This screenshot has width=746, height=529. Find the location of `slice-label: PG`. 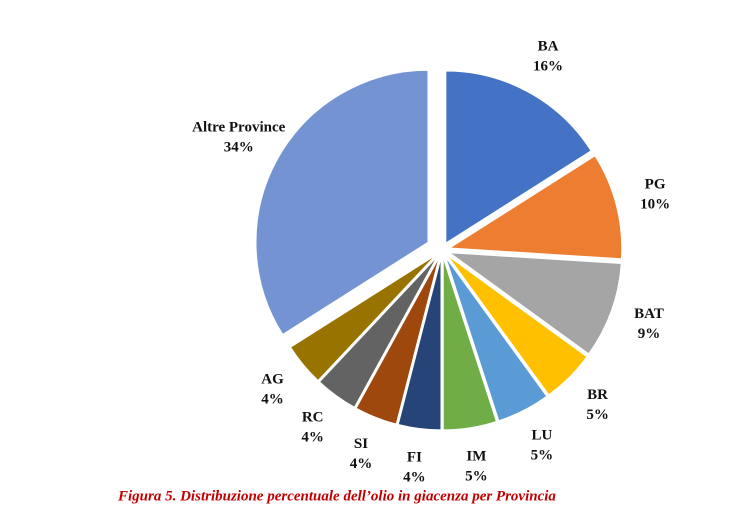

slice-label: PG is located at coordinates (655, 185).